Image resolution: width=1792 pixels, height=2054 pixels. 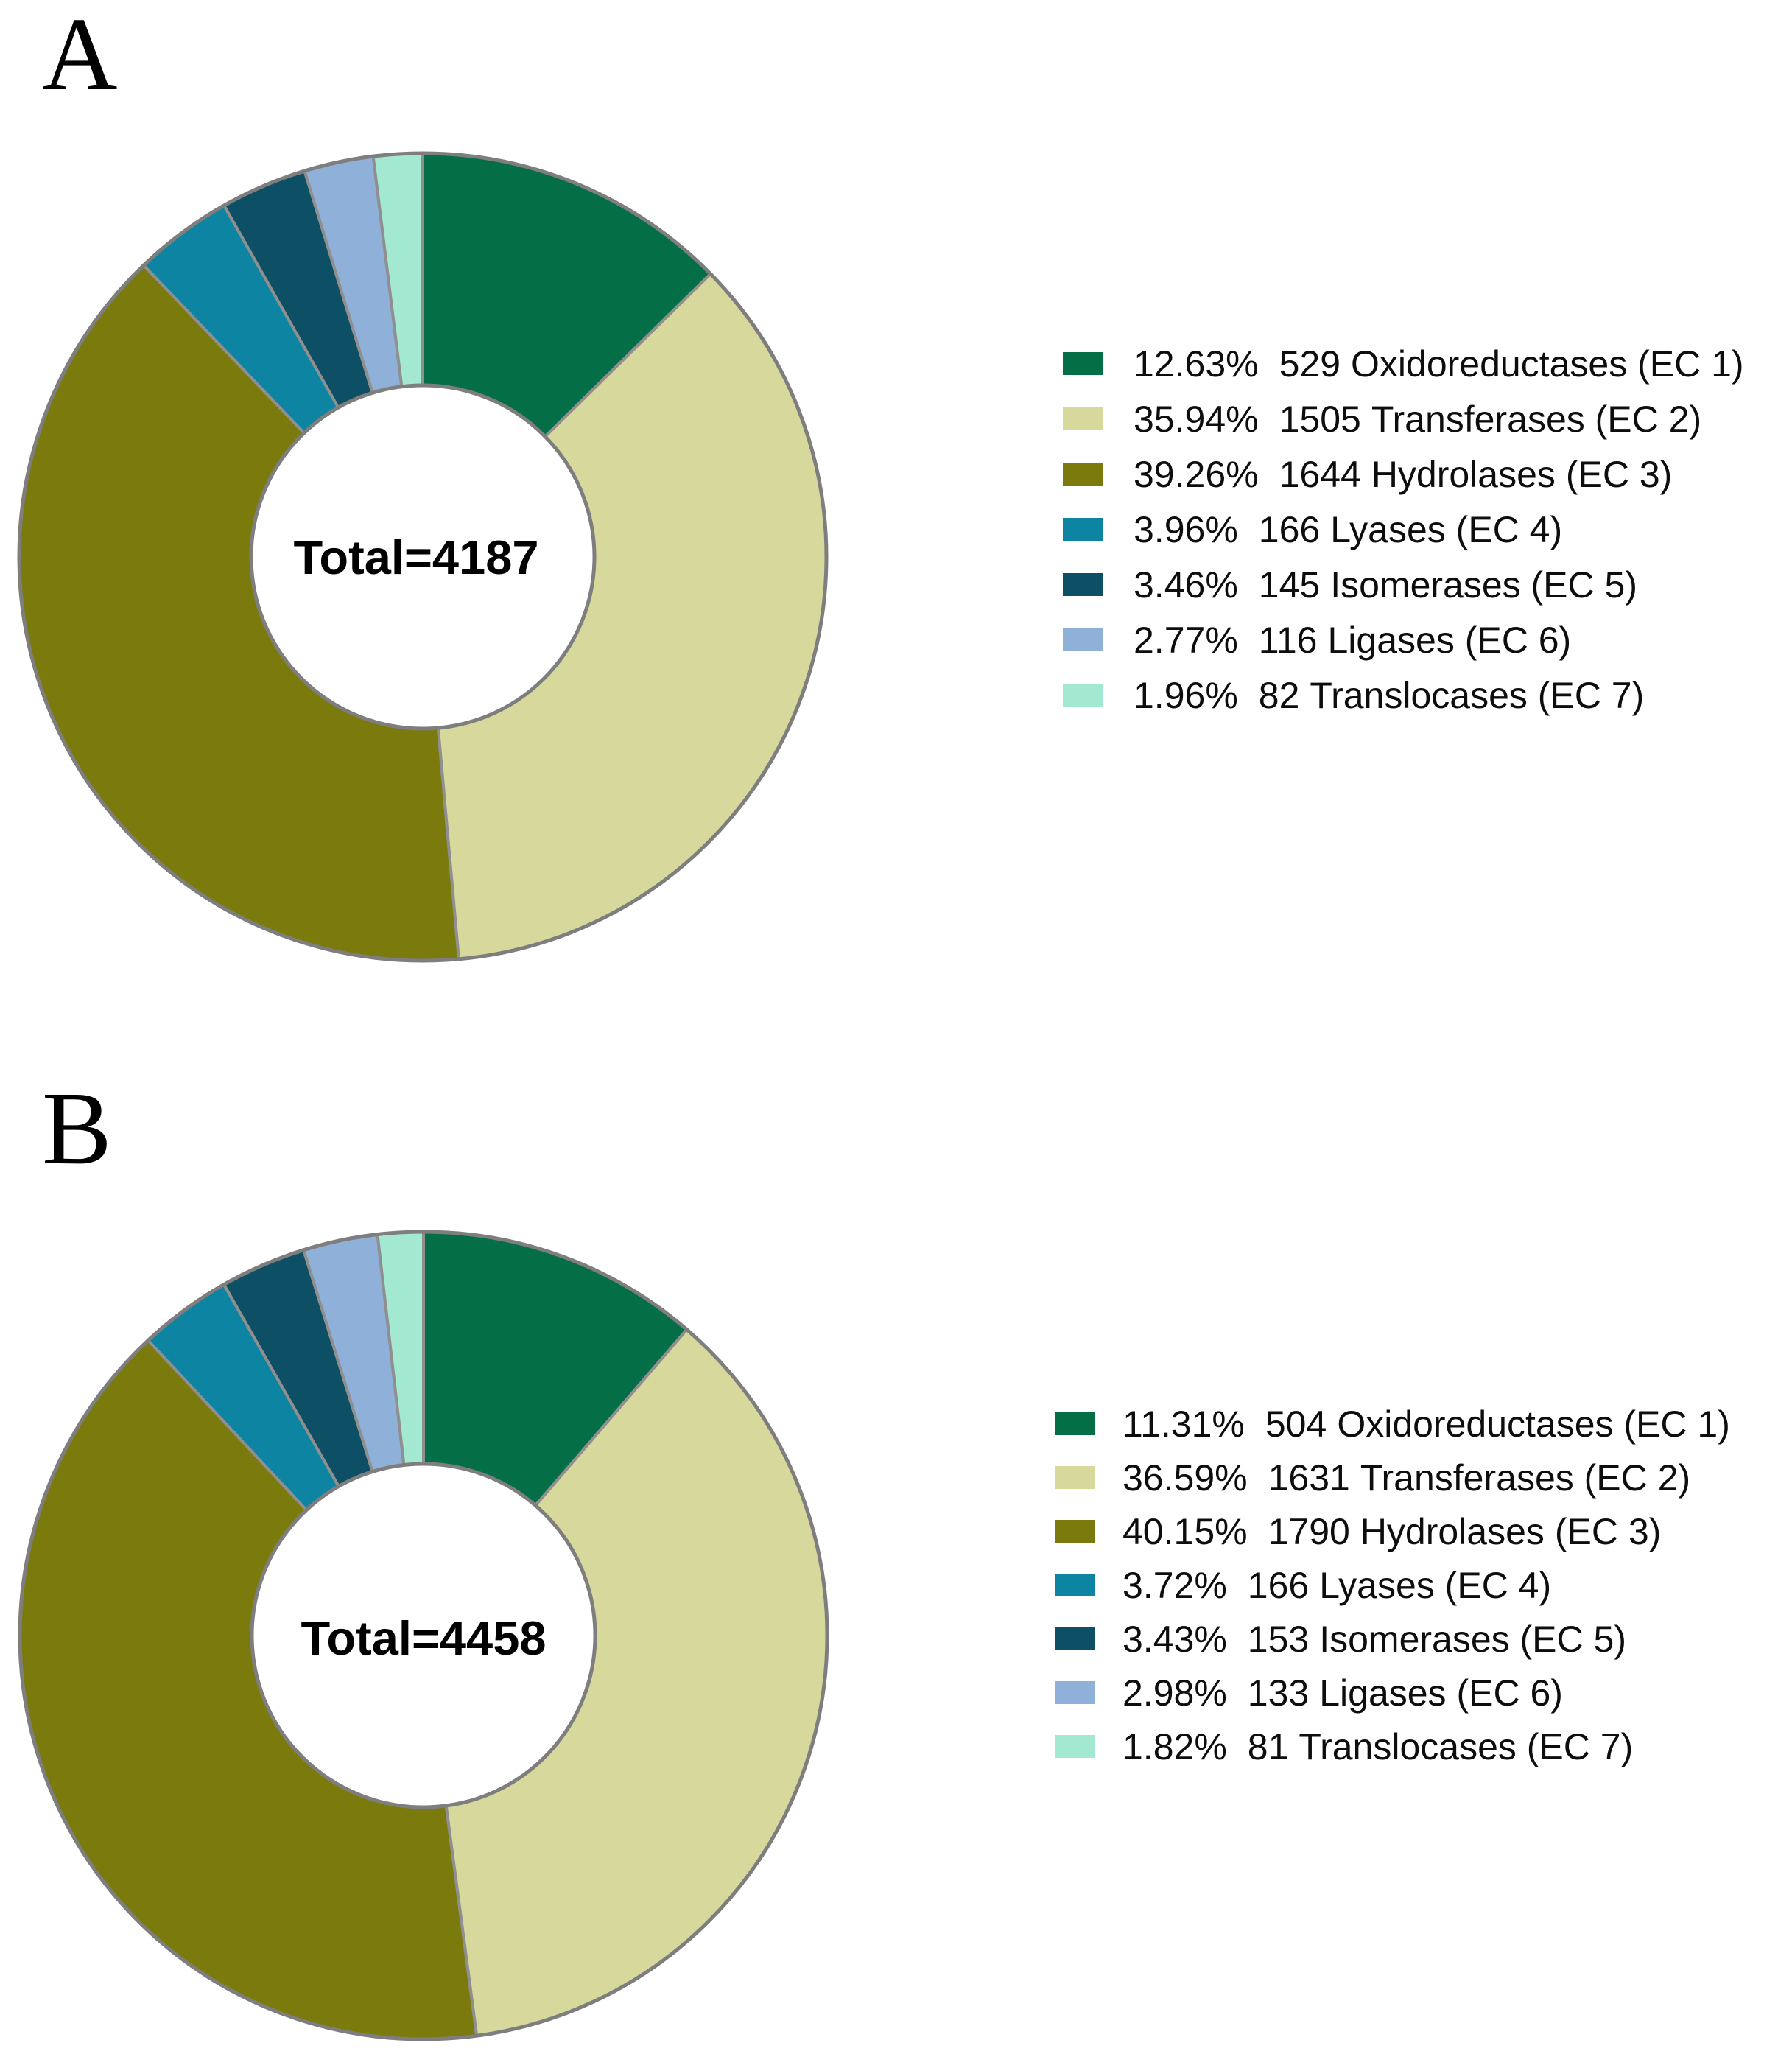 I want to click on legend-count: 145, so click(x=1289, y=585).